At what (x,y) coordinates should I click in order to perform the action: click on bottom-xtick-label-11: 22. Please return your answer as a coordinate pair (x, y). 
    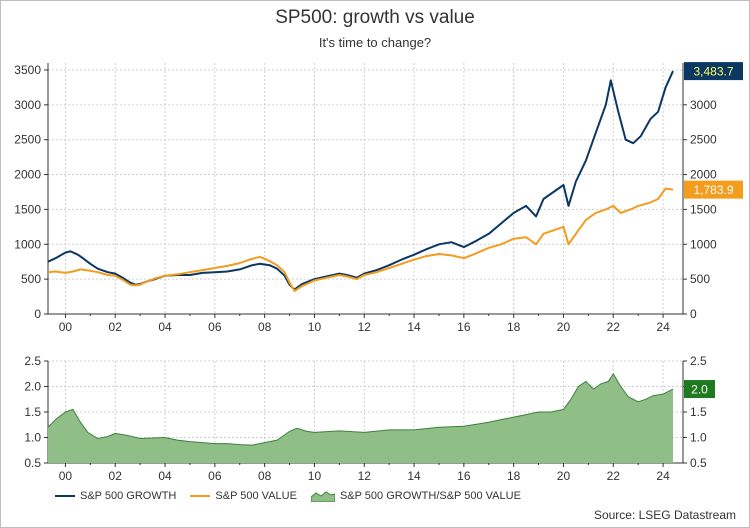
    Looking at the image, I should click on (614, 476).